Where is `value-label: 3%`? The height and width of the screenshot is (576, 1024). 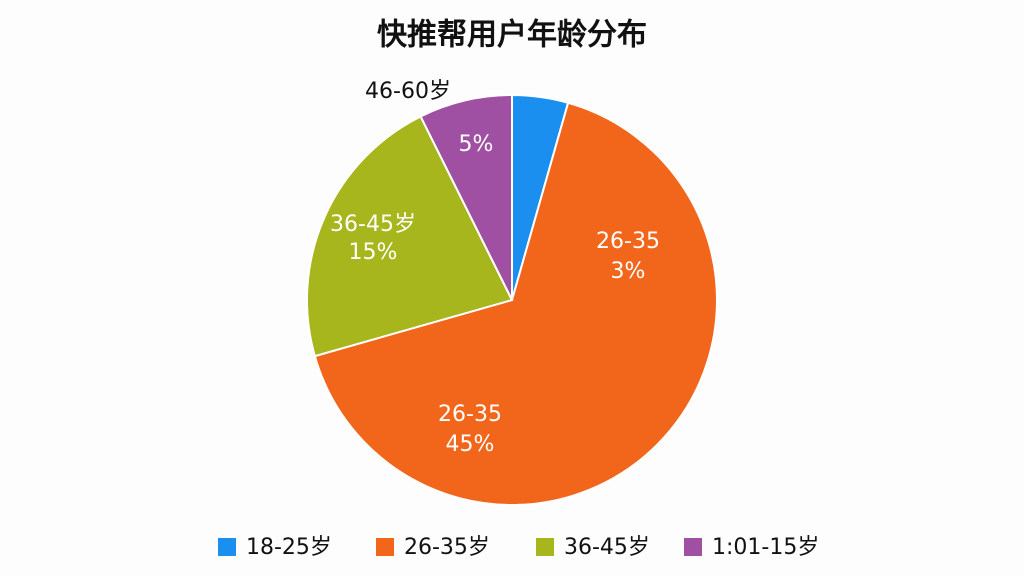 value-label: 3% is located at coordinates (628, 271).